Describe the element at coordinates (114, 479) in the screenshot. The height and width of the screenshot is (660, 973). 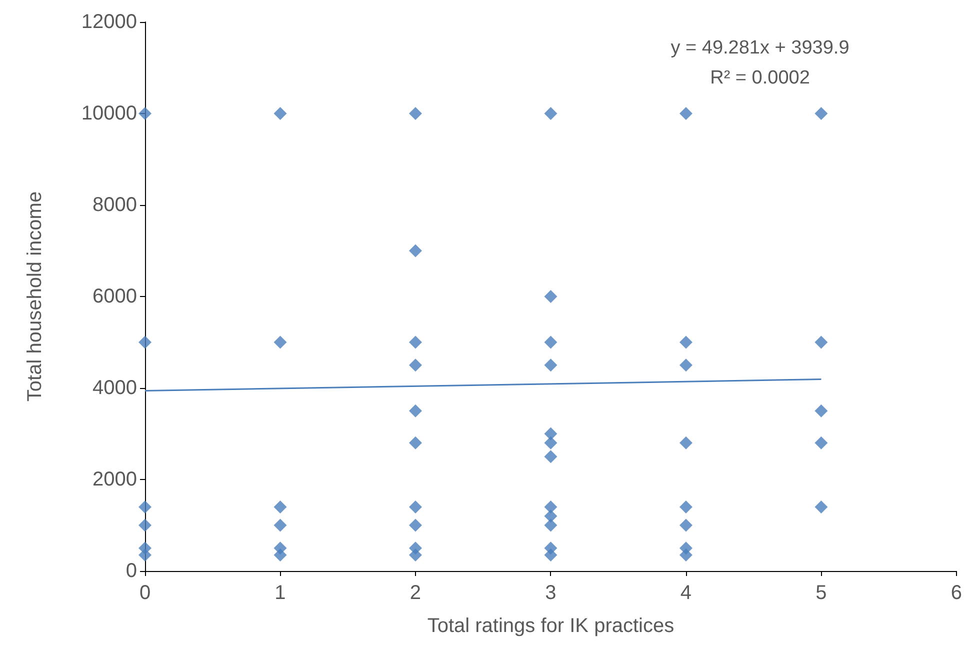
I see `y-tick-label: 2000` at that location.